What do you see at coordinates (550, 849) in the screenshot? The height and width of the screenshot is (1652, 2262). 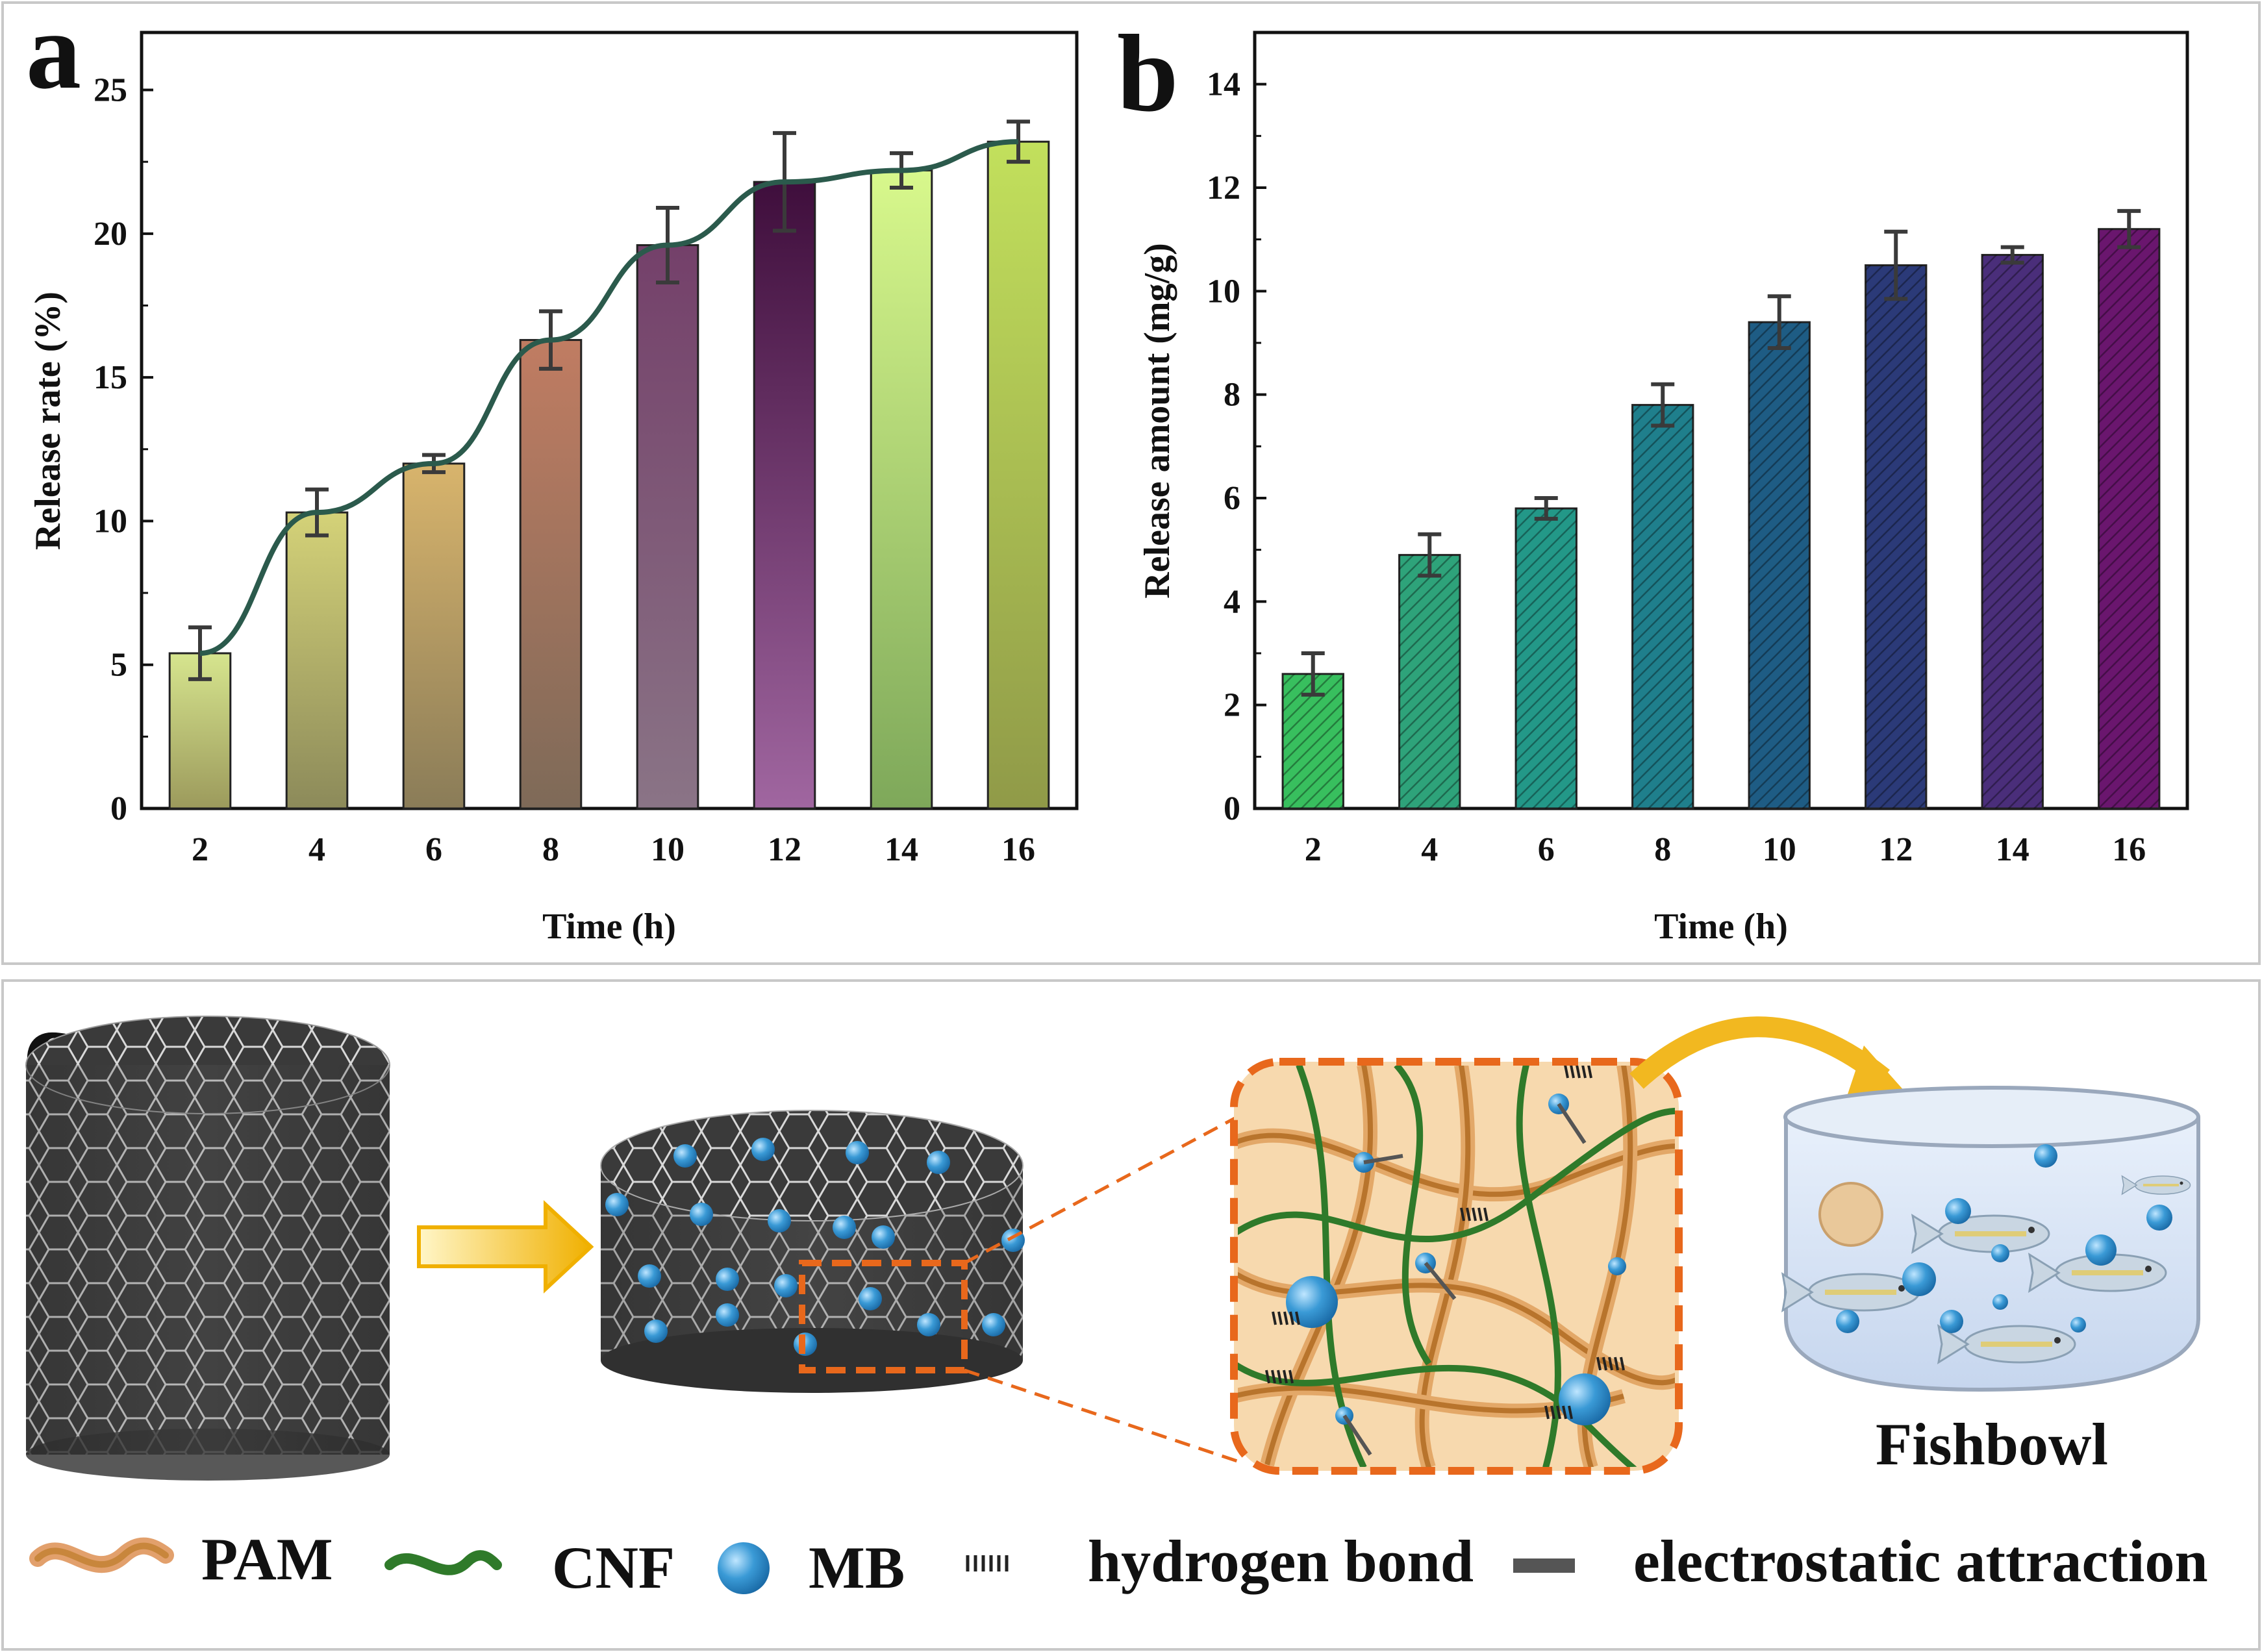 I see `chart-a-xtick-label: 8` at bounding box center [550, 849].